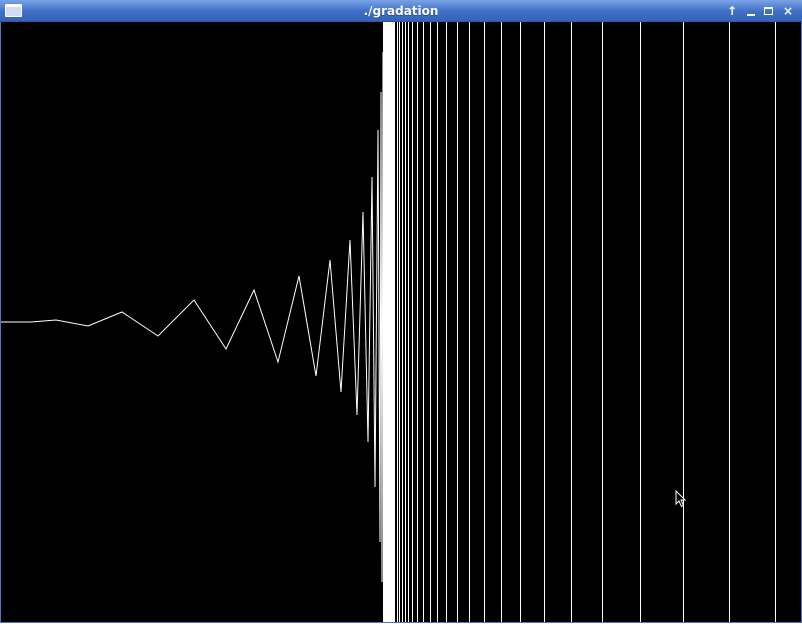 Image resolution: width=802 pixels, height=626 pixels. Describe the element at coordinates (401, 624) in the screenshot. I see `window-bottom-border` at that location.